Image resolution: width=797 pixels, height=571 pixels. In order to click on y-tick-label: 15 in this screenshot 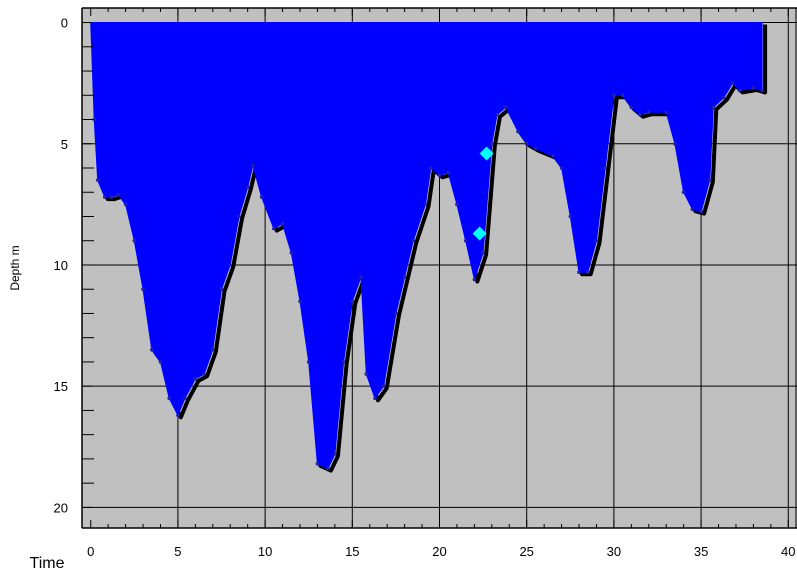, I will do `click(61, 386)`.